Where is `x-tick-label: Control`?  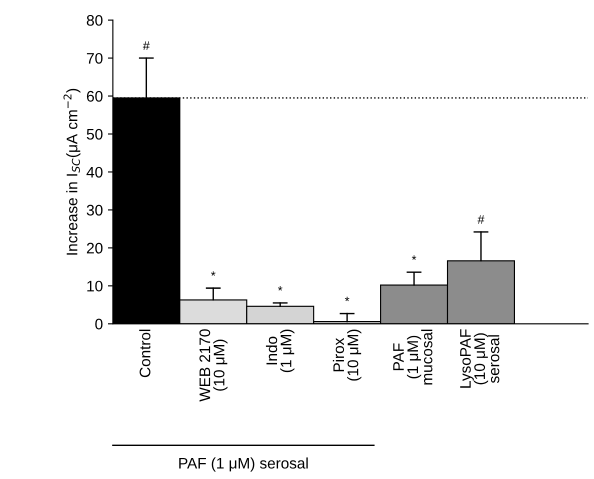
x-tick-label: Control is located at coordinates (144, 354).